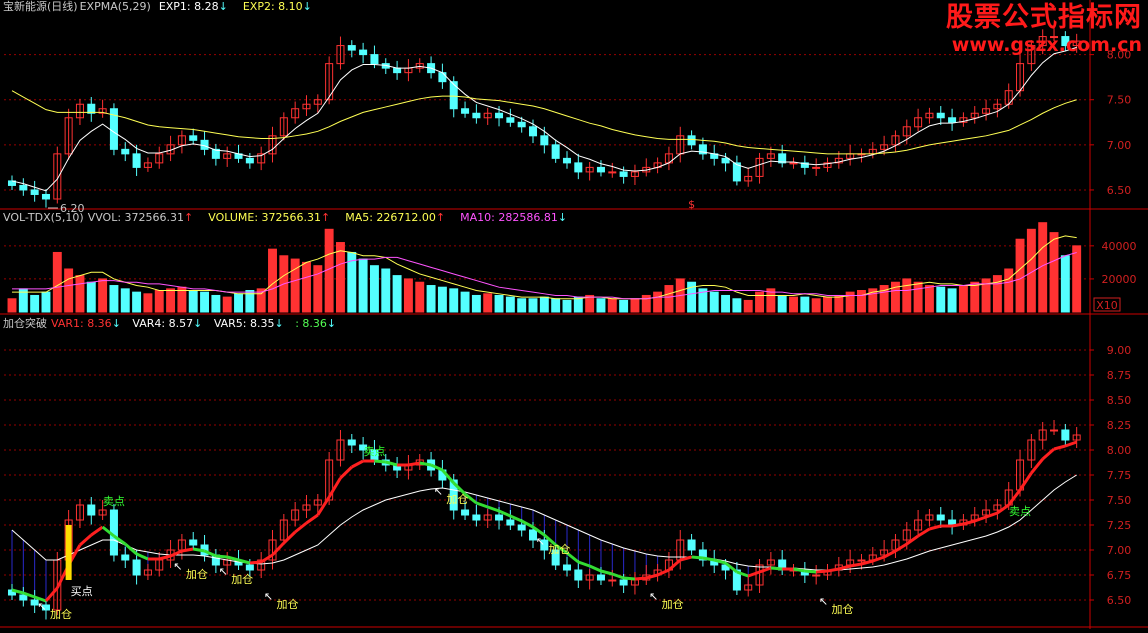 This screenshot has width=1148, height=633. What do you see at coordinates (1119, 145) in the screenshot?
I see `price-tick-label: 7.00` at bounding box center [1119, 145].